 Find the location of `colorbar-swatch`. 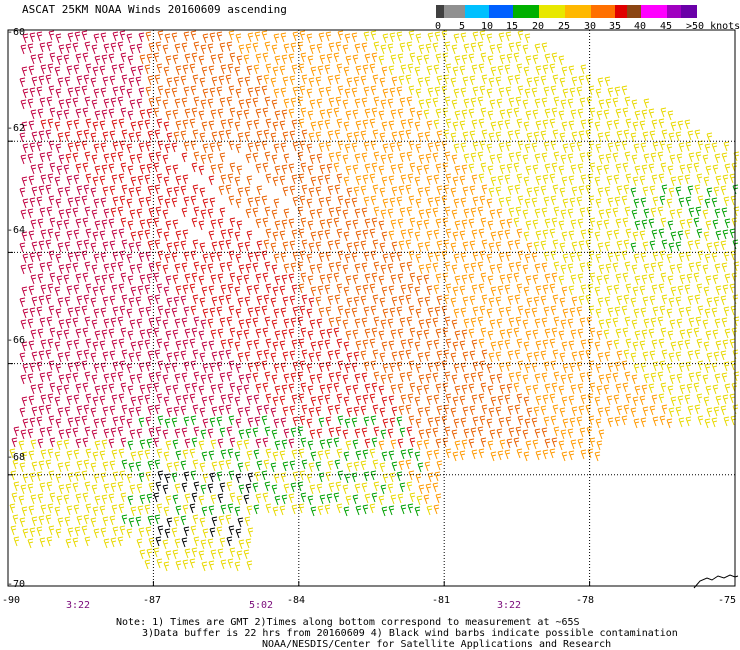

colorbar-swatch is located at coordinates (501, 11).